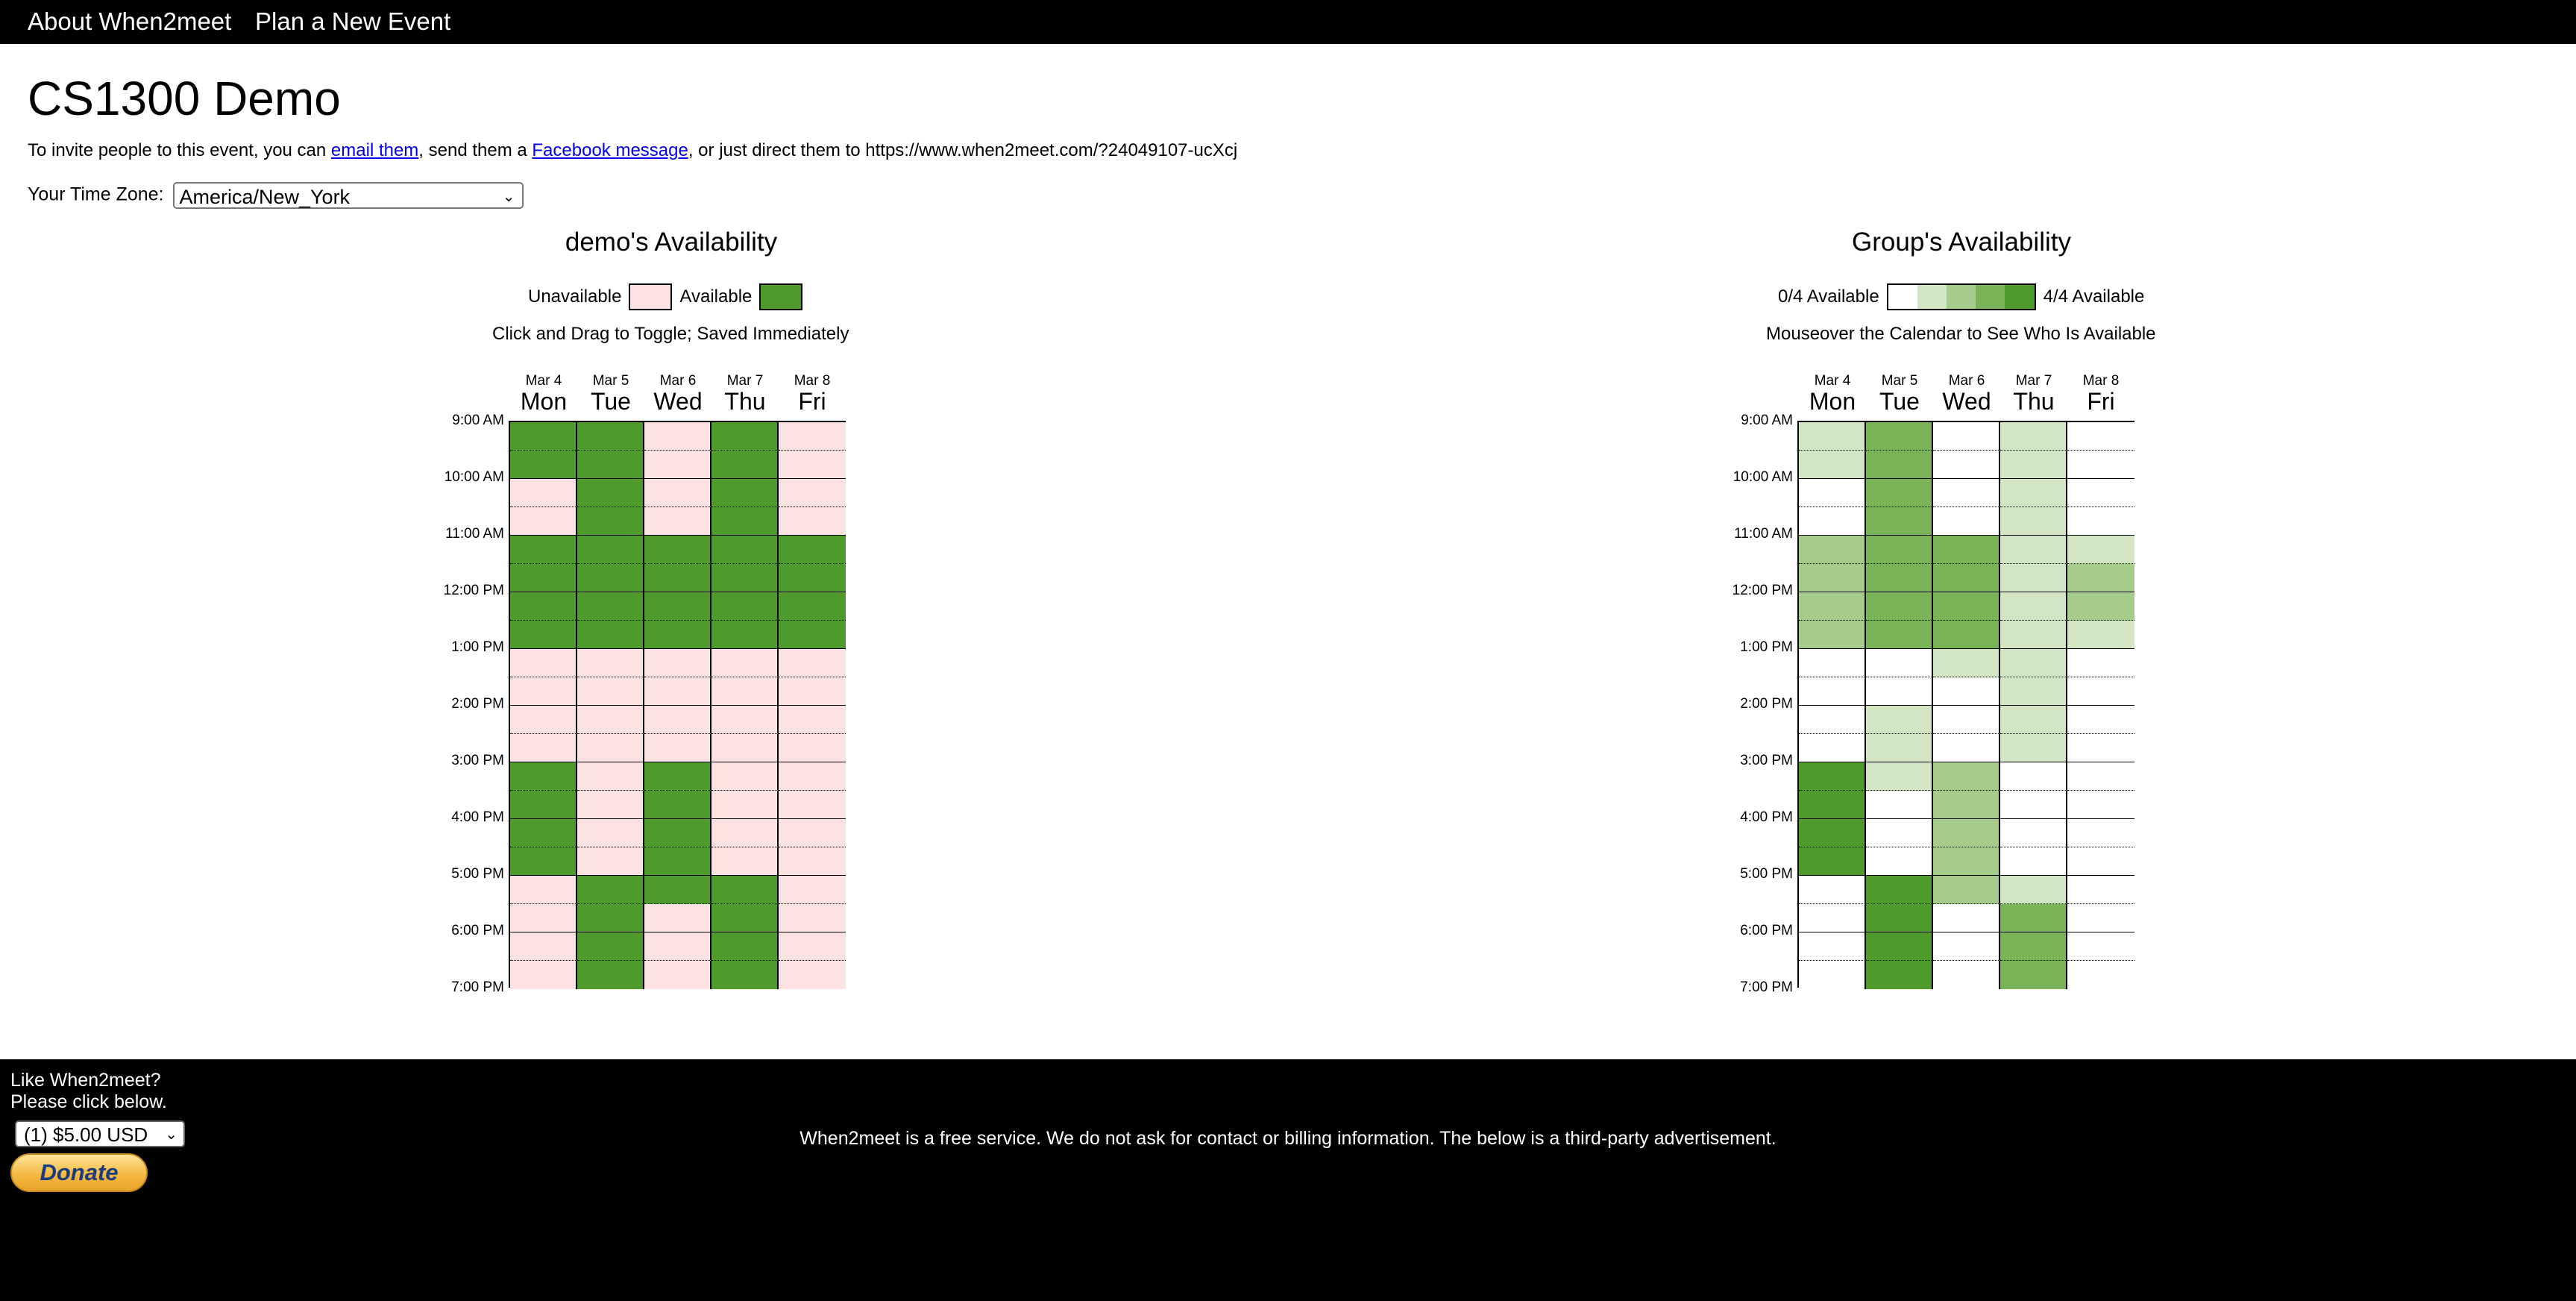 This screenshot has width=2576, height=1301. I want to click on email-link: email them, so click(375, 150).